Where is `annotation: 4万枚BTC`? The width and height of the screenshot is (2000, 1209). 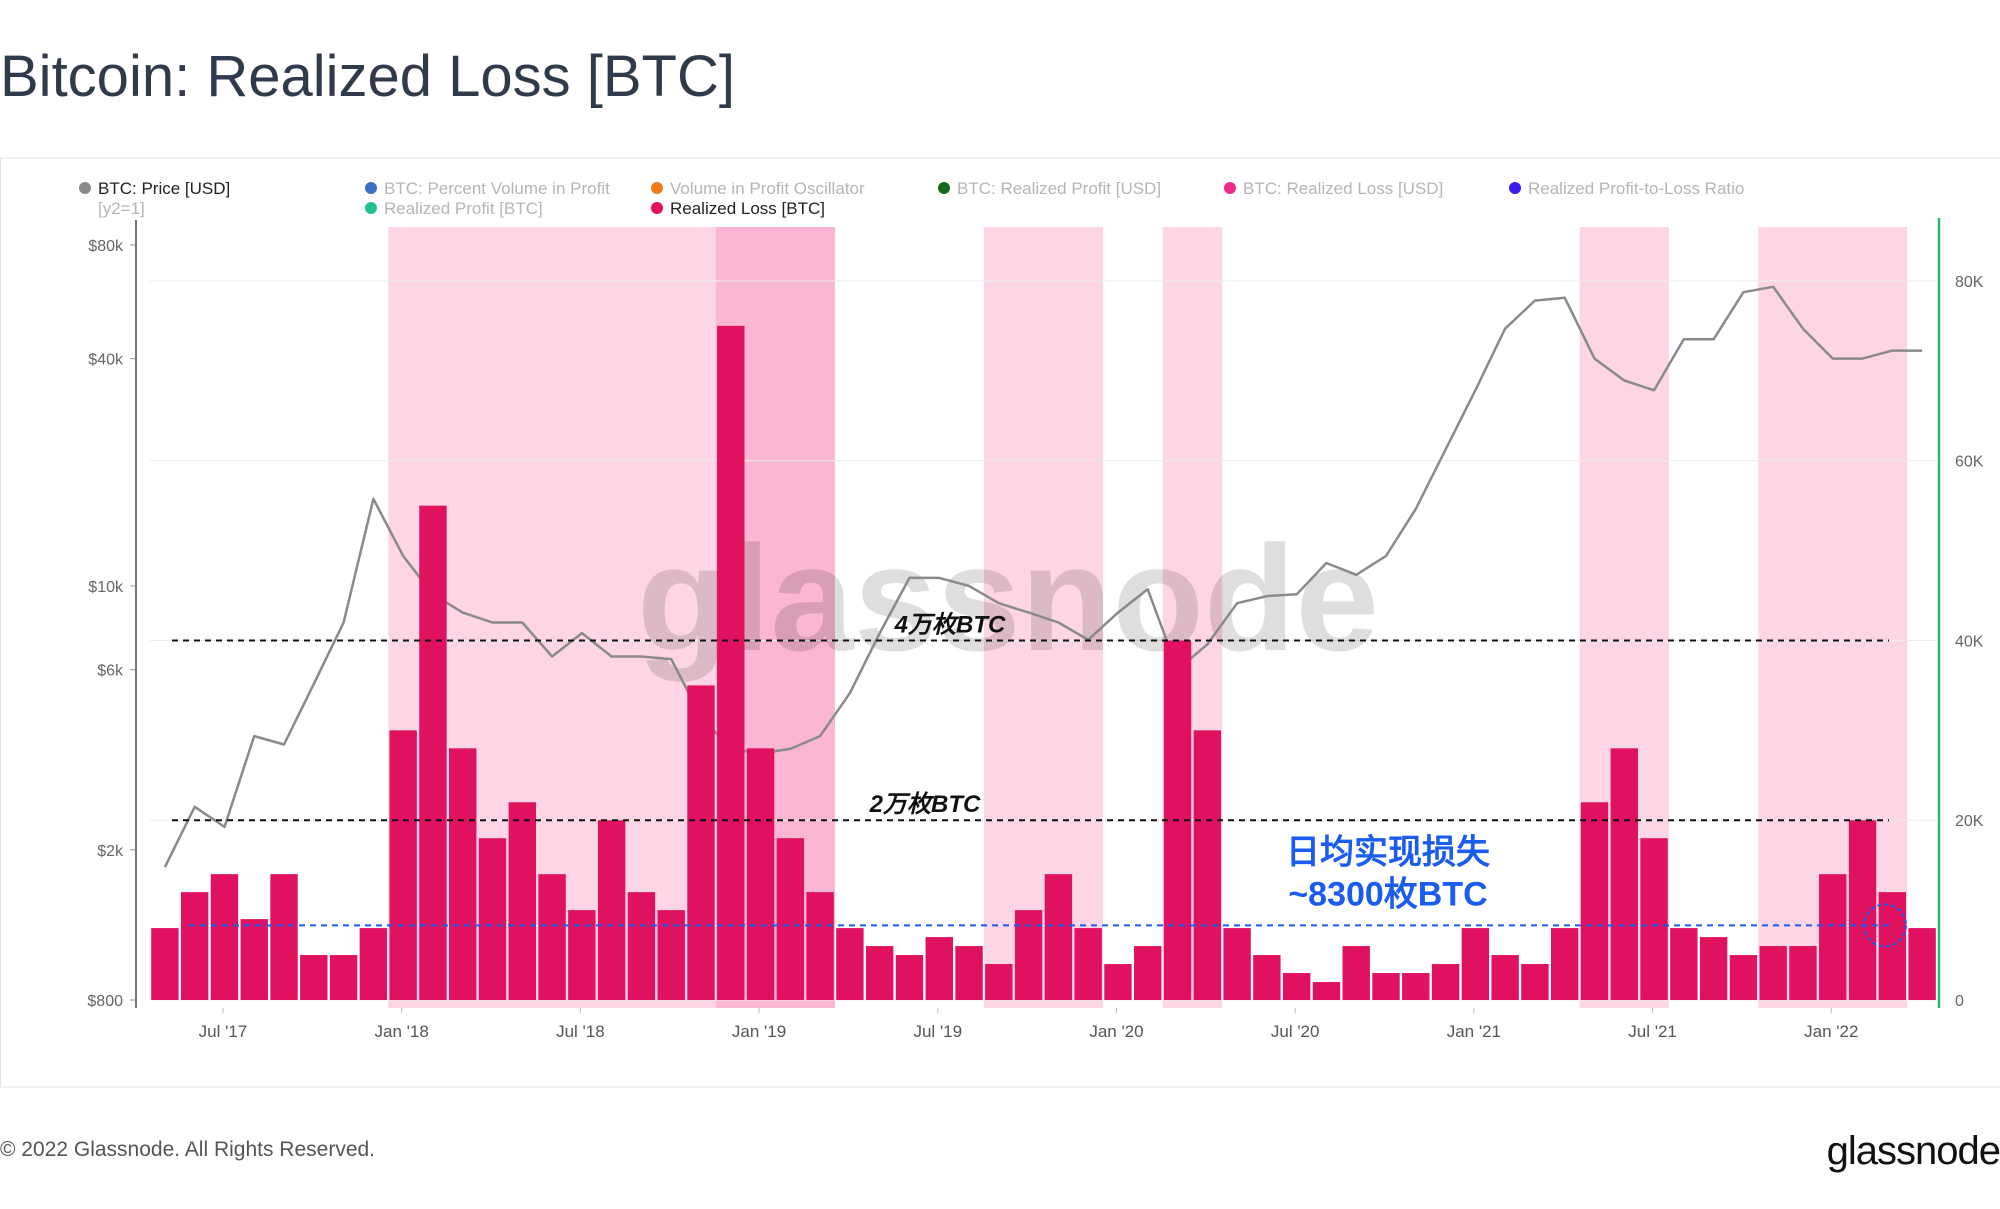
annotation: 4万枚BTC is located at coordinates (950, 624).